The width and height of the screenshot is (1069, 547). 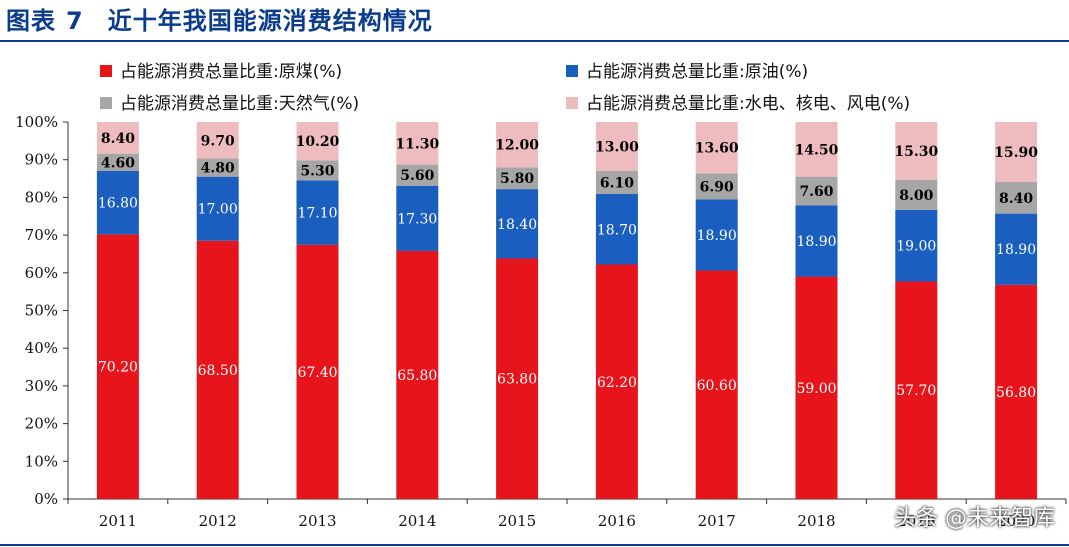 What do you see at coordinates (317, 521) in the screenshot?
I see `x-tick-label: 2013` at bounding box center [317, 521].